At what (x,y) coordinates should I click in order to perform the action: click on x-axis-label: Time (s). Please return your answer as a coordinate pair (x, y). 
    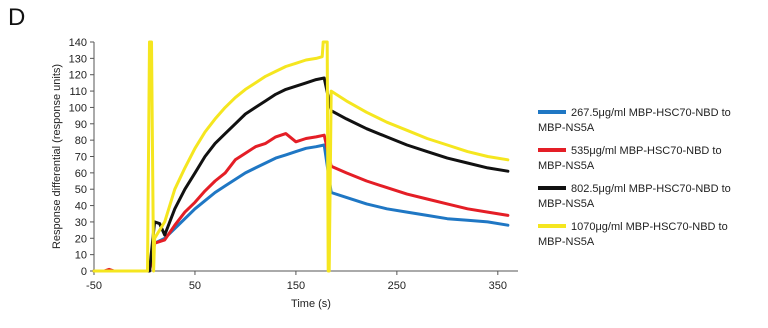
    Looking at the image, I should click on (311, 304).